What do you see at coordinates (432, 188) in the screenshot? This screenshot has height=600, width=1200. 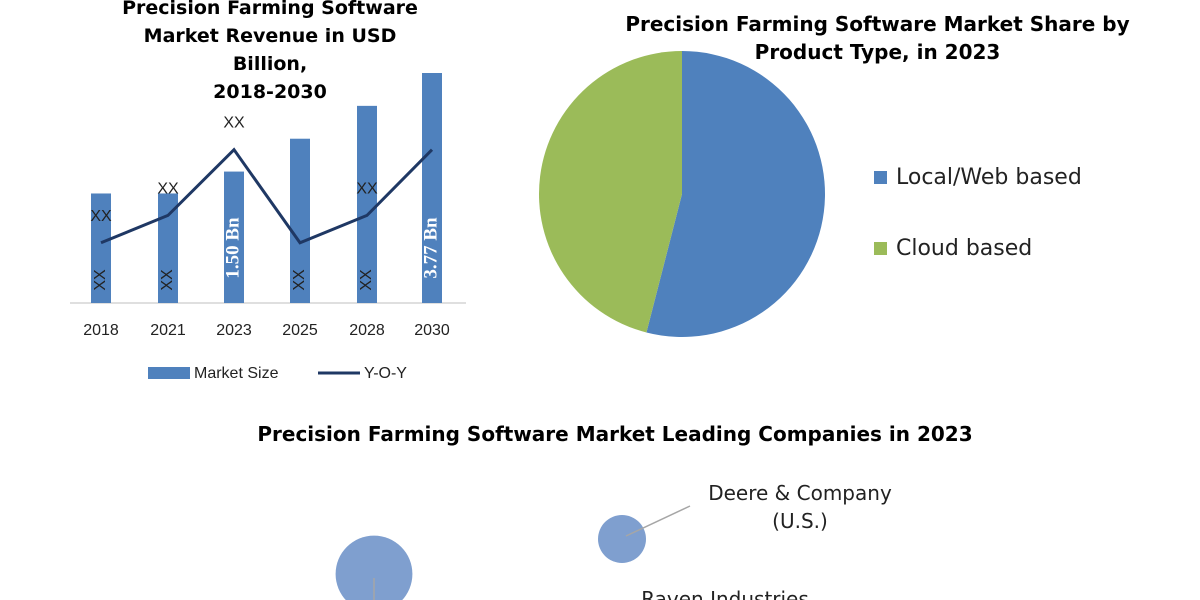 I see `bar-market-size-2030` at bounding box center [432, 188].